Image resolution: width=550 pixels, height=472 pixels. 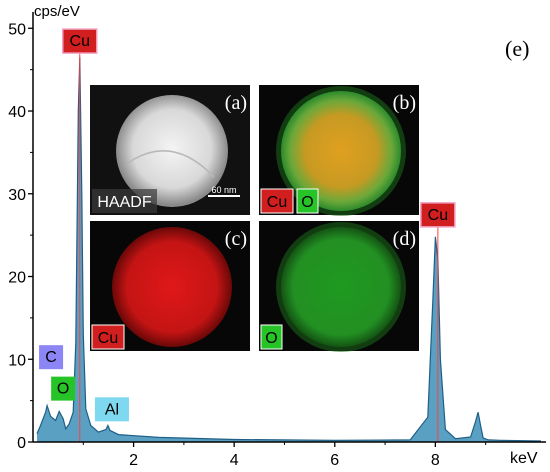 I want to click on inset-label-text: HAADF, so click(x=124, y=202).